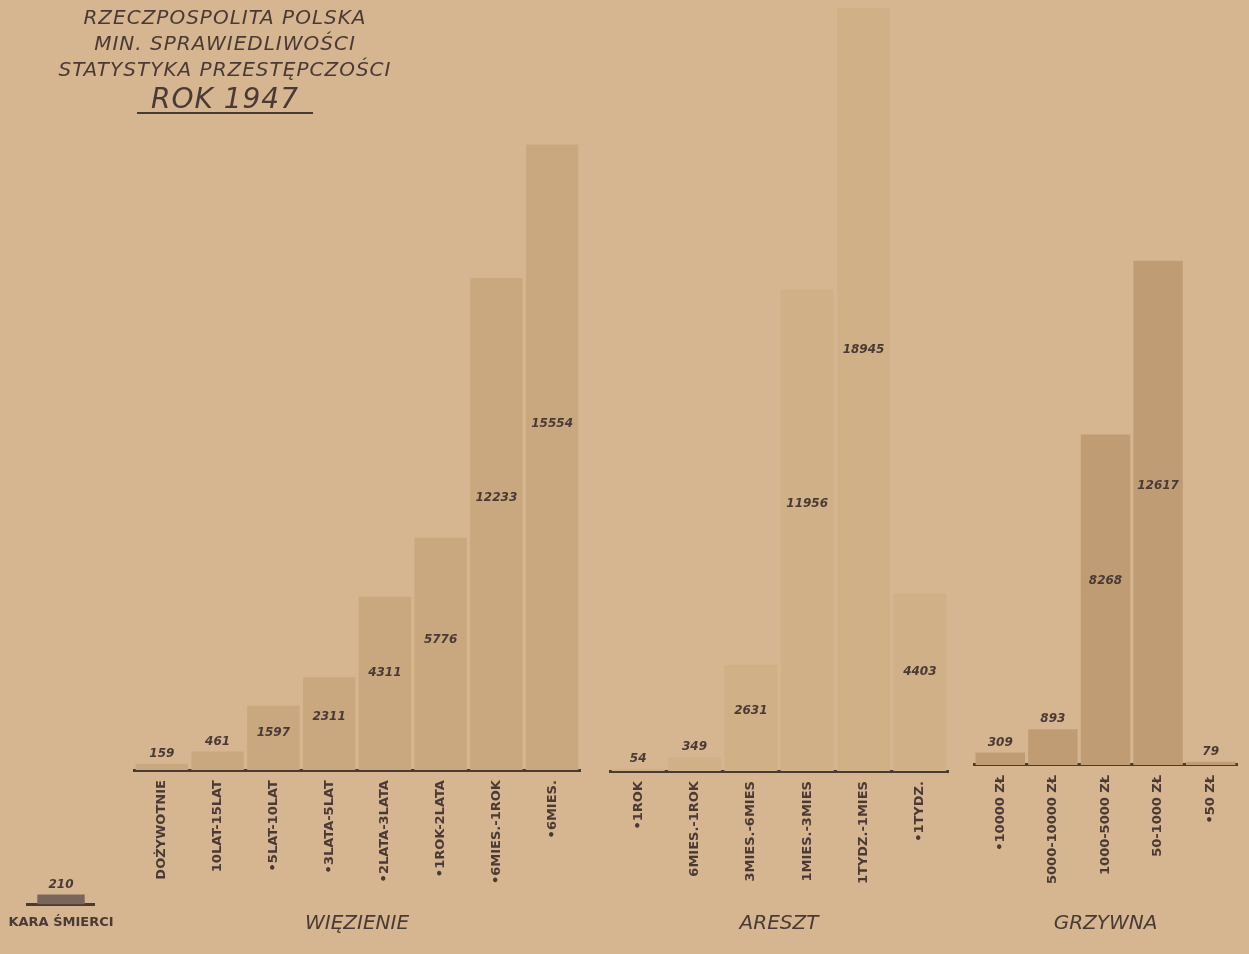  Describe the element at coordinates (1053, 718) in the screenshot. I see `data-label: 893` at that location.